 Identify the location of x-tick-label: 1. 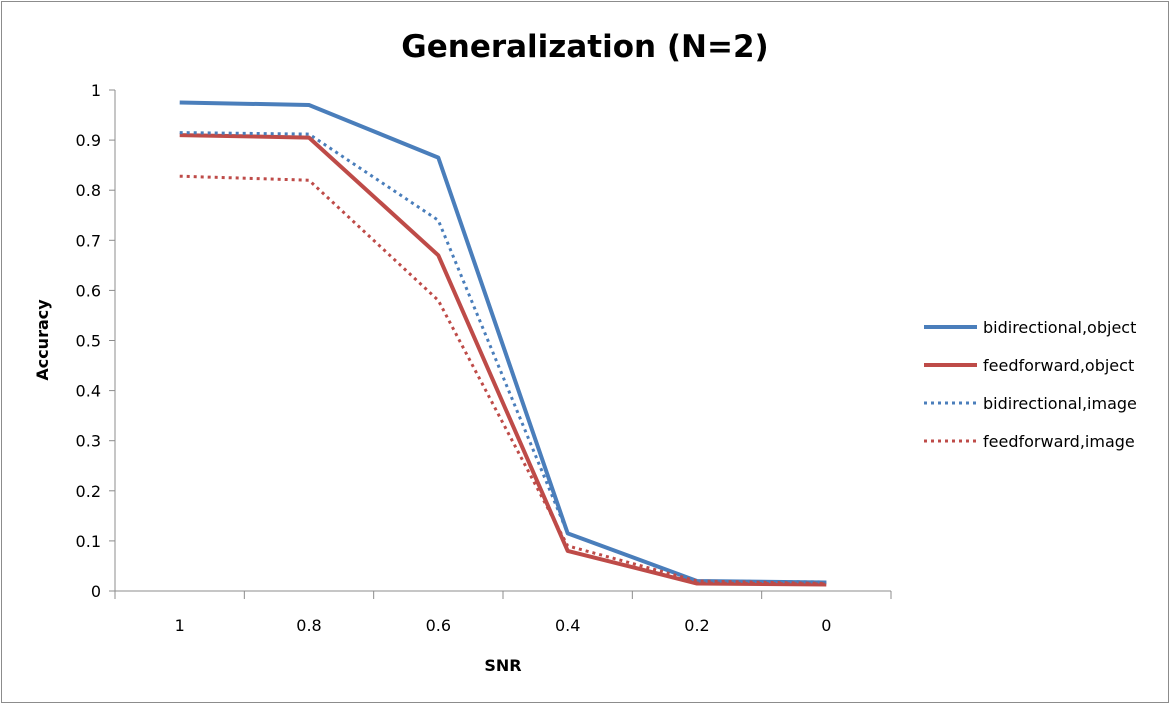
(180, 625).